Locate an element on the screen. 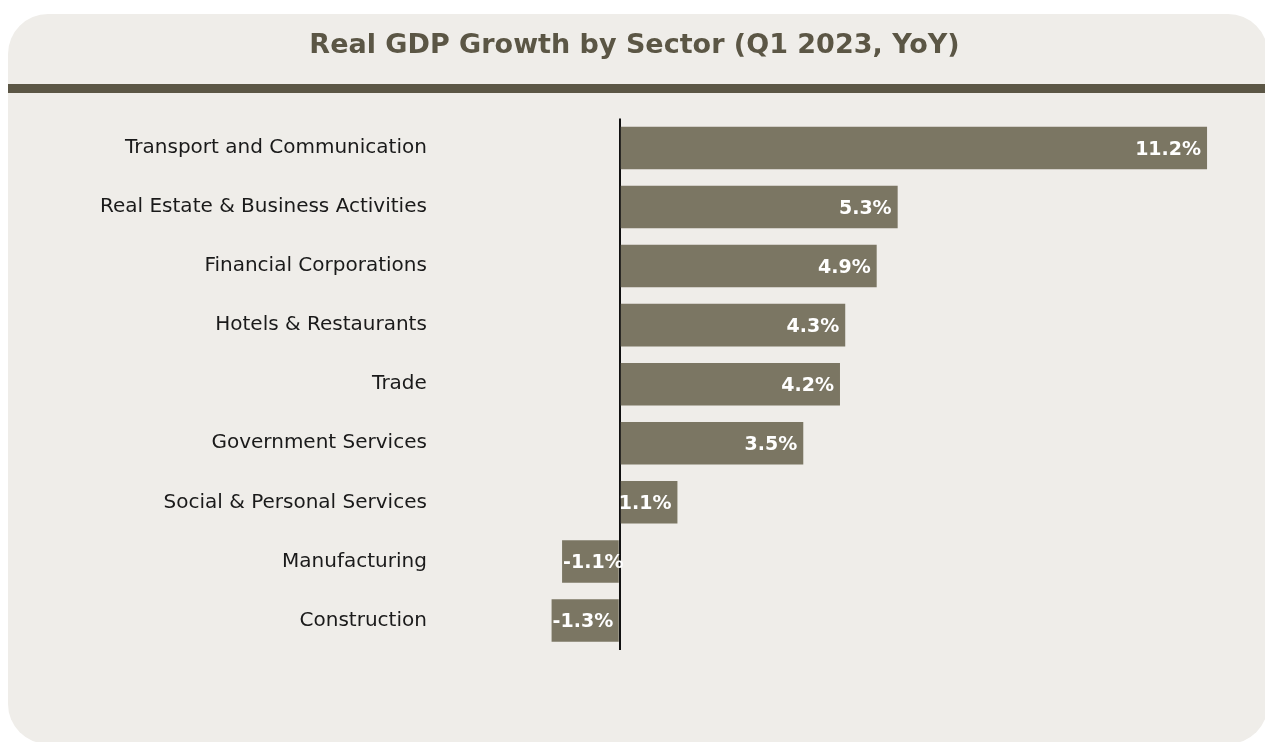 The image size is (1265, 742). y-tick-label: Transport and Communication is located at coordinates (275, 146).